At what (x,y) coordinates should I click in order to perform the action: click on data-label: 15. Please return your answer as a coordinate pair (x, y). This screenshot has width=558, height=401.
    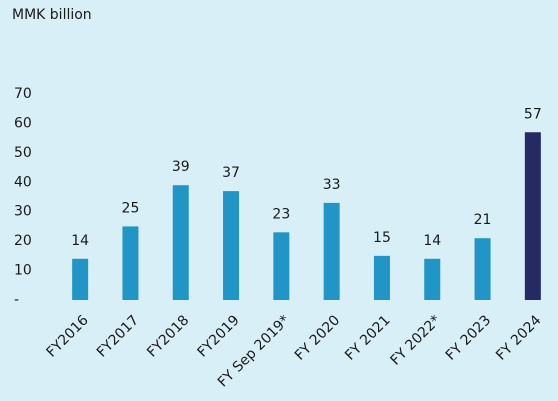
    Looking at the image, I should click on (382, 238).